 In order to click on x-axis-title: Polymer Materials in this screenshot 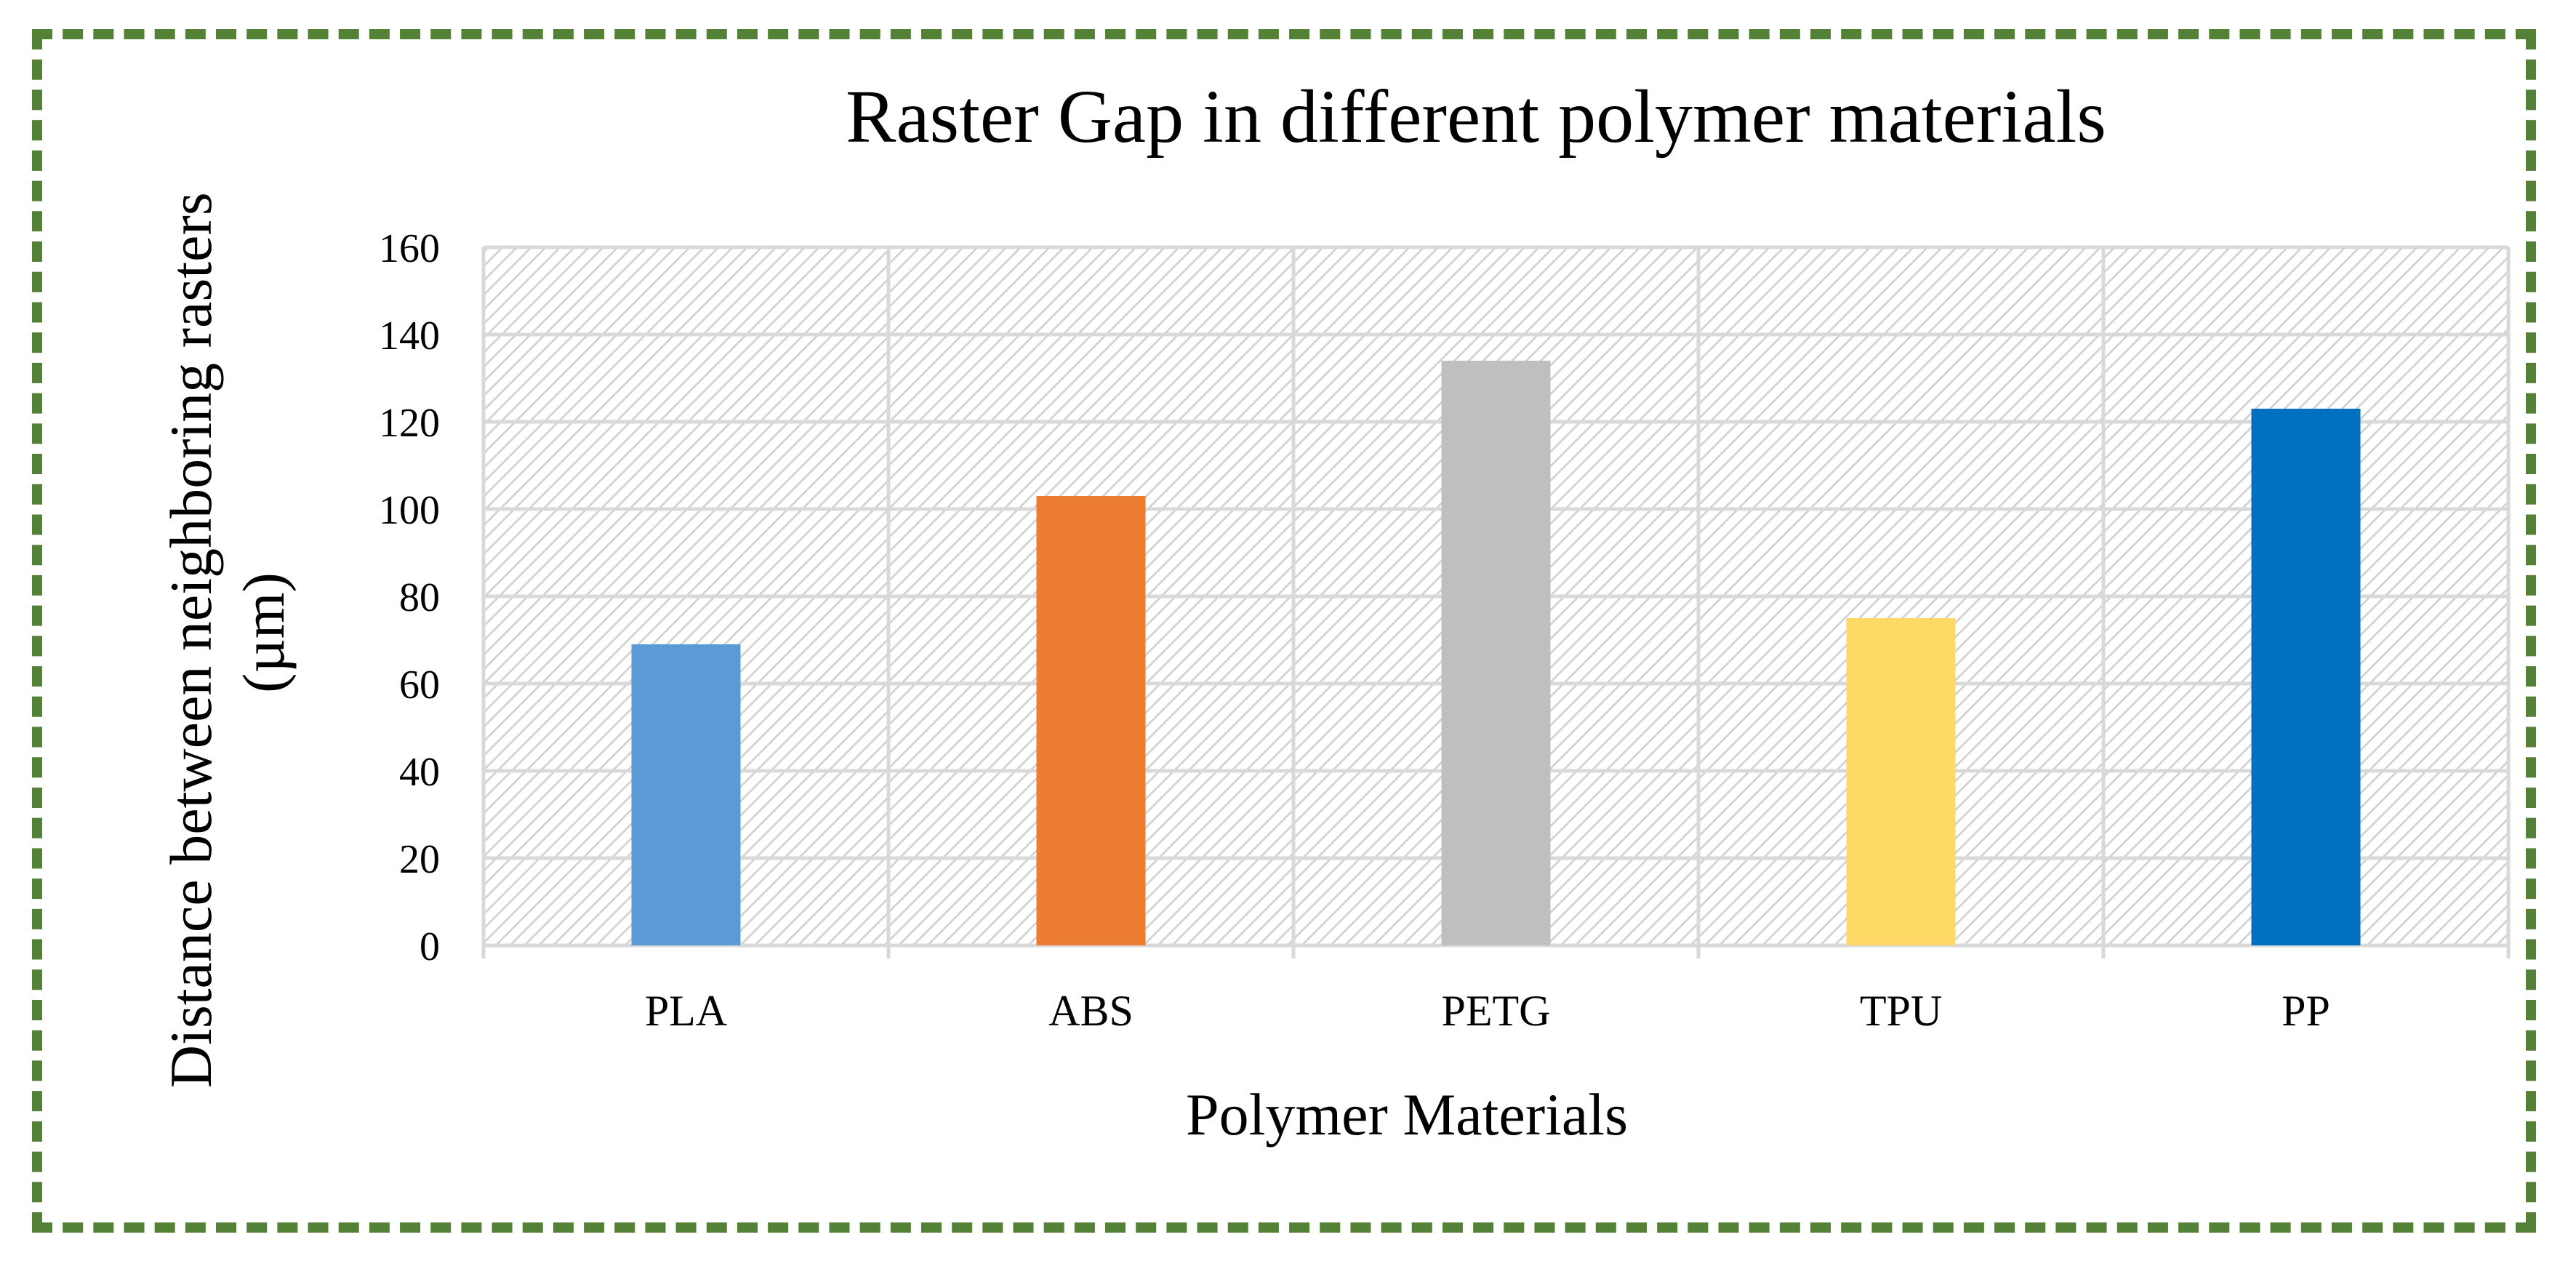, I will do `click(1407, 1114)`.